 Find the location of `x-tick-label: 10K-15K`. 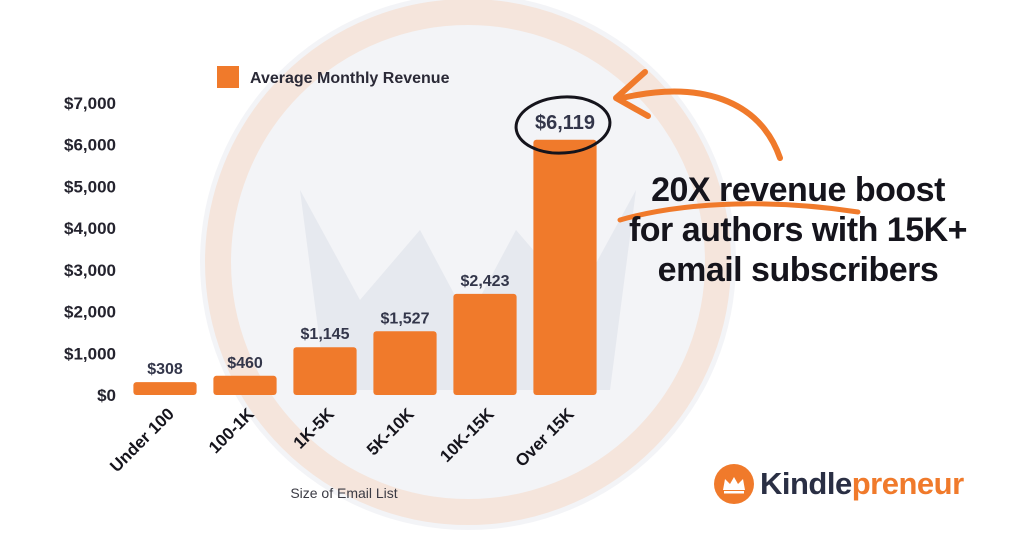

x-tick-label: 10K-15K is located at coordinates (467, 435).